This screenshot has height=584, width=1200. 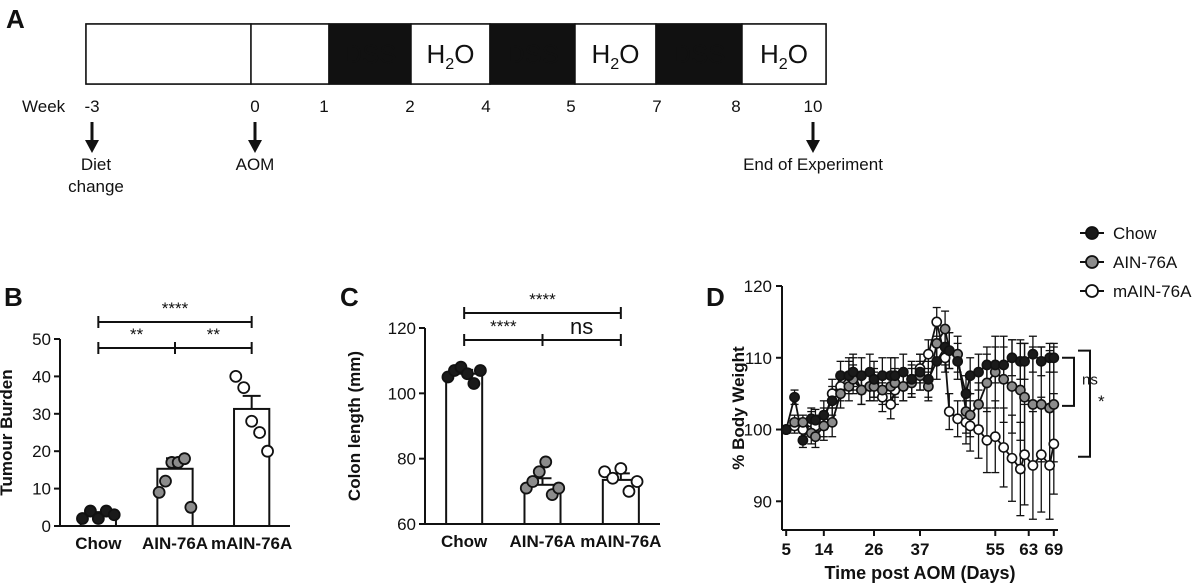 What do you see at coordinates (656, 106) in the screenshot?
I see `week-tick-label: 7` at bounding box center [656, 106].